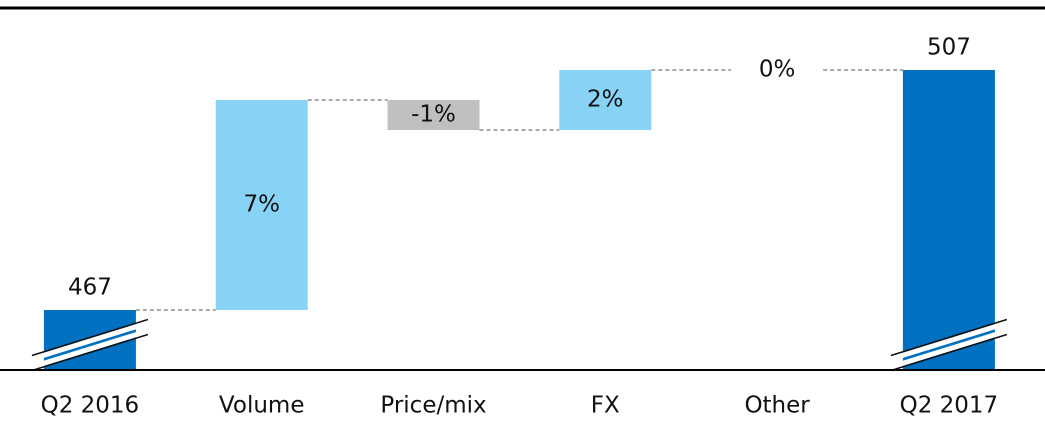 This screenshot has height=422, width=1045. I want to click on x-tick-label: Q2 2016, so click(90, 406).